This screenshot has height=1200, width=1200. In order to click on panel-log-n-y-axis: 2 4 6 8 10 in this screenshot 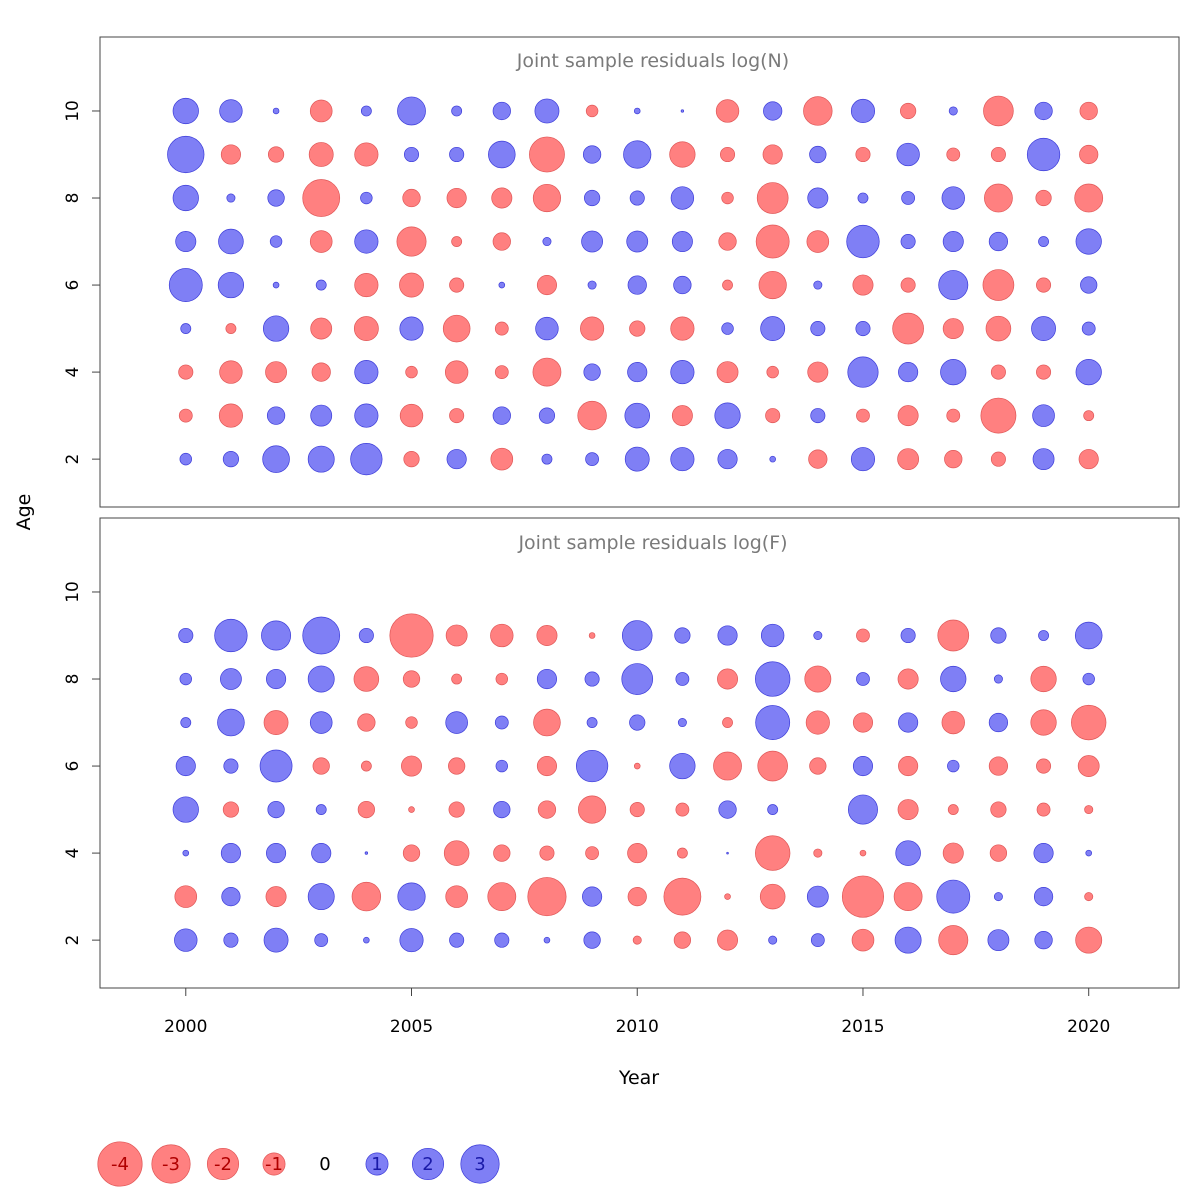, I will do `click(81, 282)`.